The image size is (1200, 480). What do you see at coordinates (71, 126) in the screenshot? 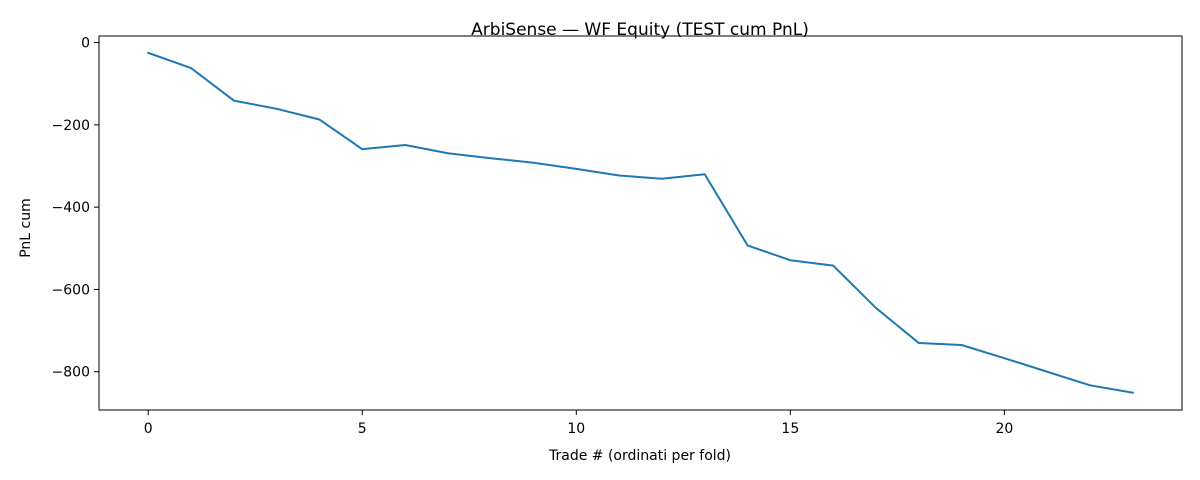
I see `y-tick-label: −200` at bounding box center [71, 126].